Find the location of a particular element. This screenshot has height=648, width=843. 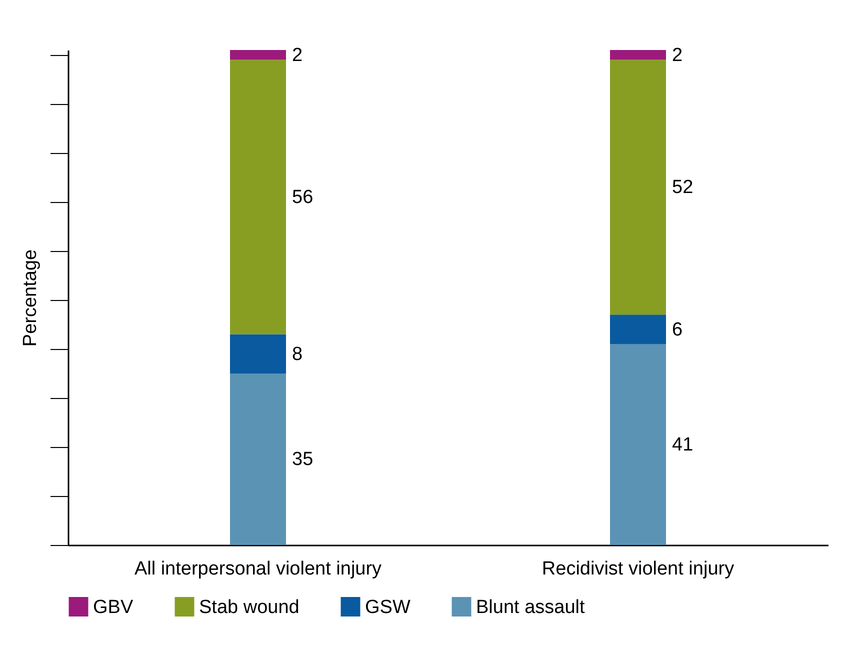

data-label: 56 is located at coordinates (303, 197).